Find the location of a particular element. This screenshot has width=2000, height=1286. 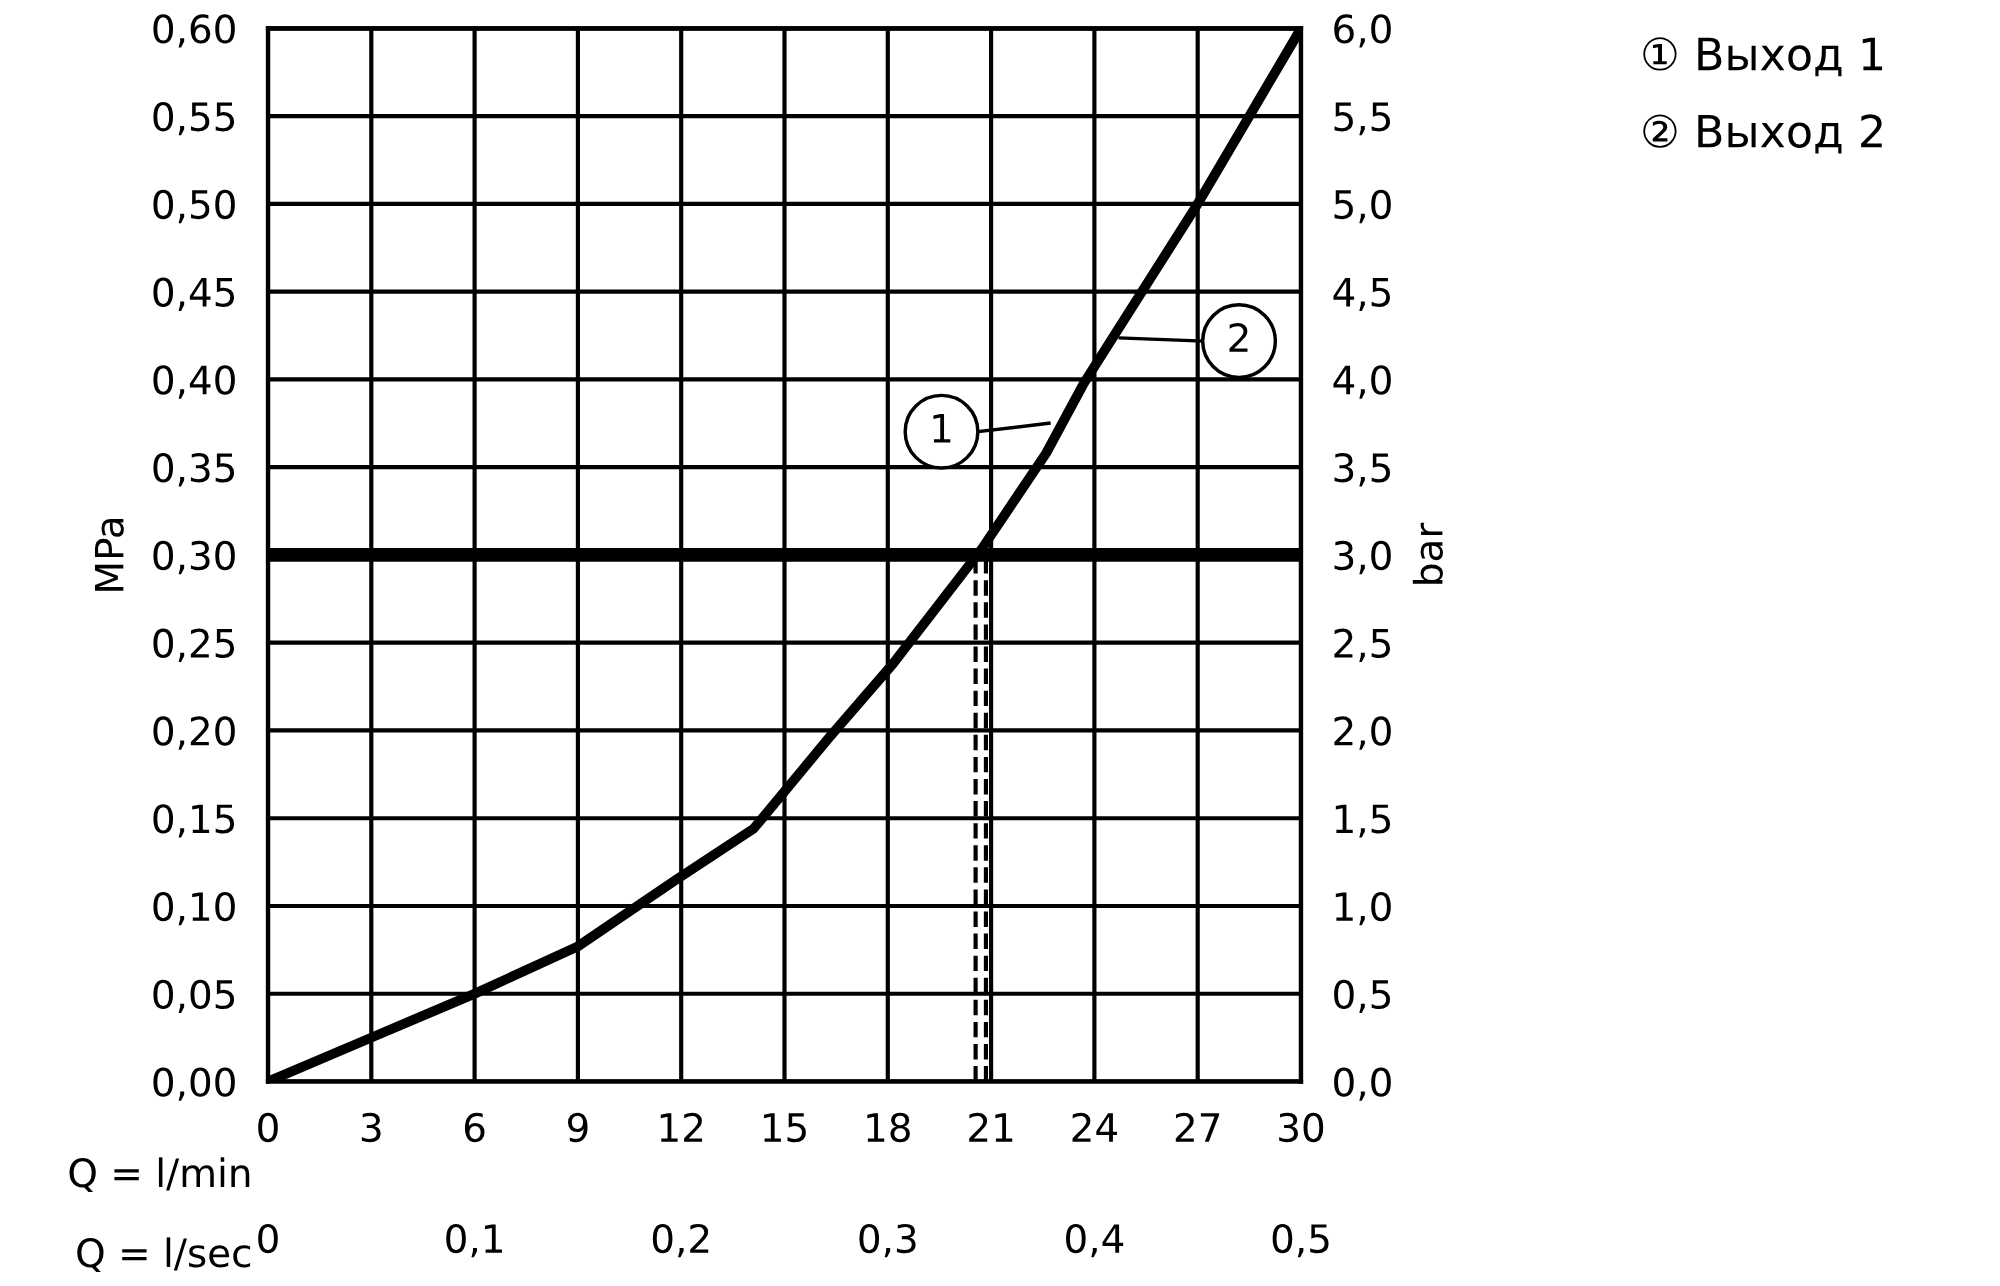

y-tick-label: 0,25 is located at coordinates (194, 645).